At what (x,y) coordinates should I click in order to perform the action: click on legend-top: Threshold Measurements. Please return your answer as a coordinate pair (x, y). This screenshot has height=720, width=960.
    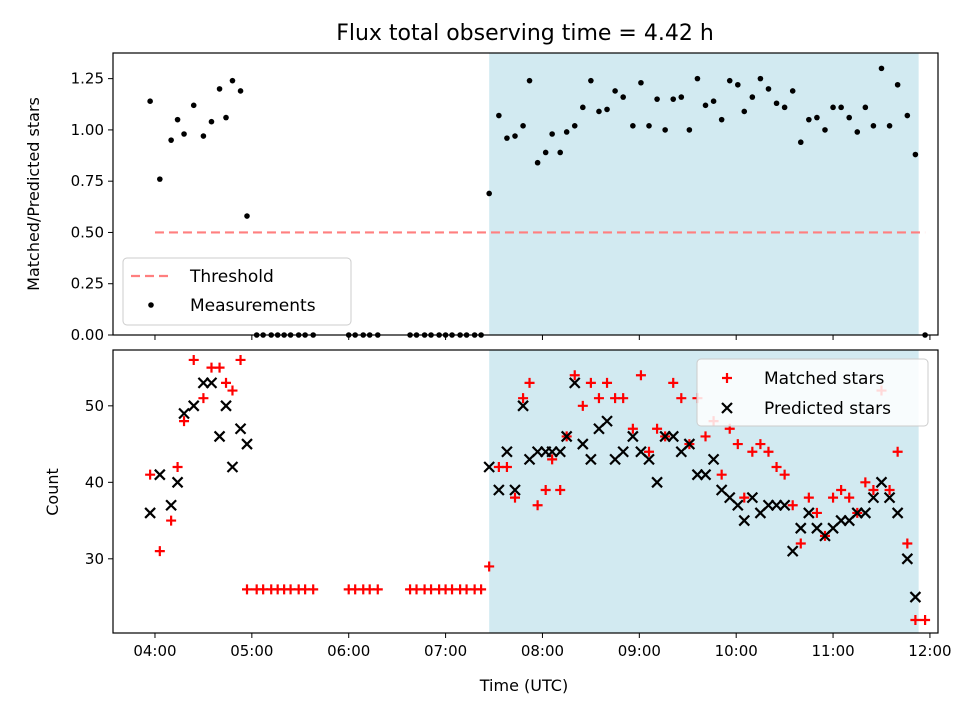
    Looking at the image, I should click on (237, 291).